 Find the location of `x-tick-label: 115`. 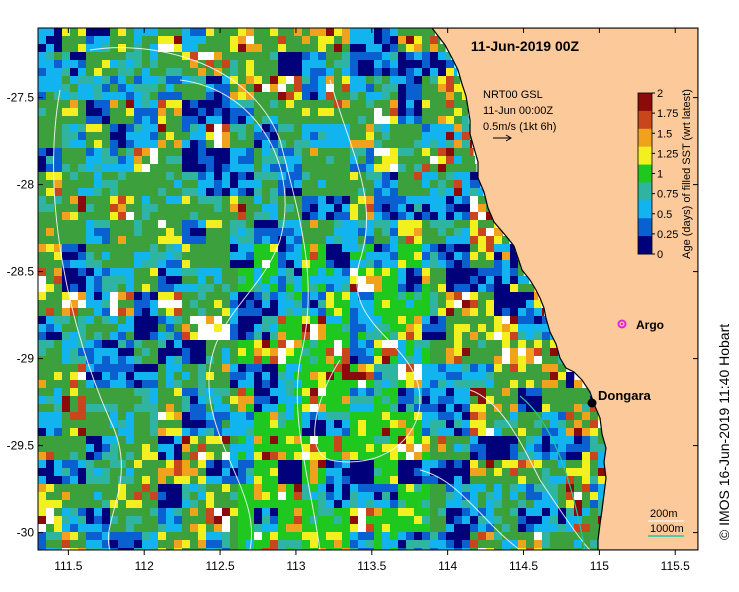

x-tick-label: 115 is located at coordinates (599, 566).